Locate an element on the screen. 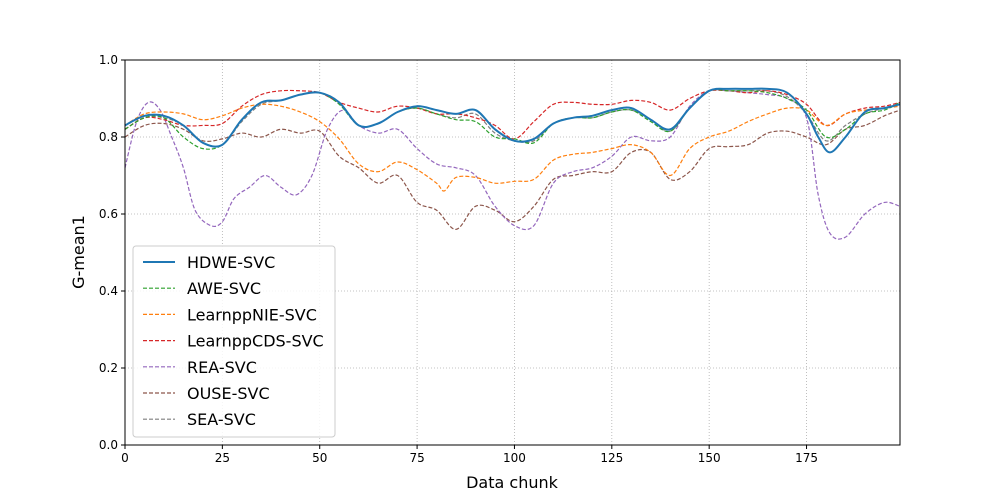  y-tick-label: 0.6 is located at coordinates (108, 214).